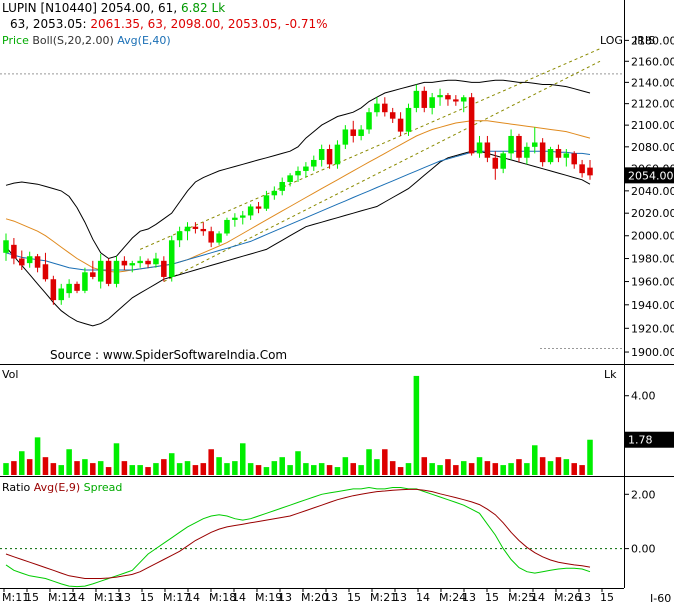 This screenshot has height=609, width=674. What do you see at coordinates (652, 282) in the screenshot?
I see `price-tick-label: 1960.00` at bounding box center [652, 282].